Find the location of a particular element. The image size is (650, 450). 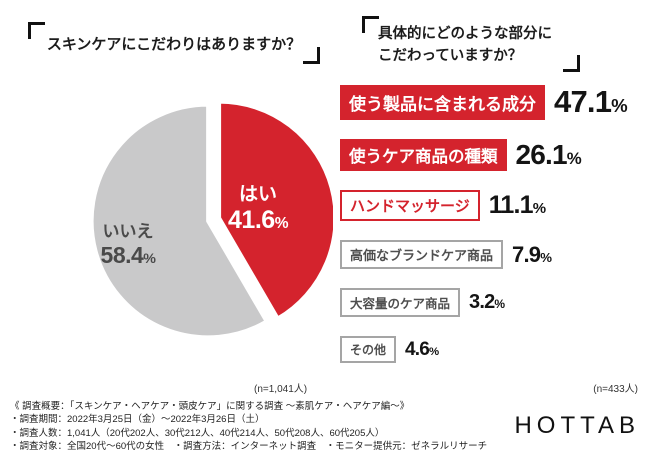

pie-slice-yes is located at coordinates (275, 210).